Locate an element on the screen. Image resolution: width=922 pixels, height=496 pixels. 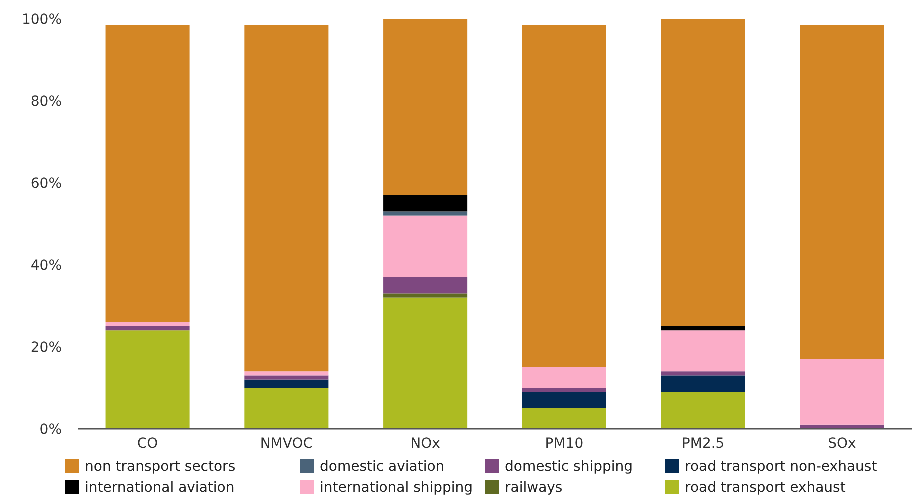
x-tick-label: SOx is located at coordinates (842, 444).